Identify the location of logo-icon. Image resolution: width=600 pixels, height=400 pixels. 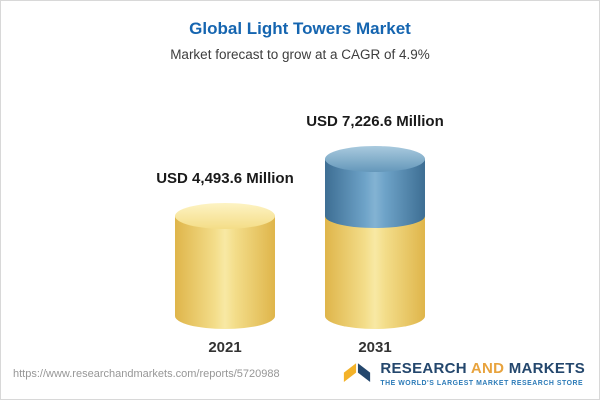
(357, 373).